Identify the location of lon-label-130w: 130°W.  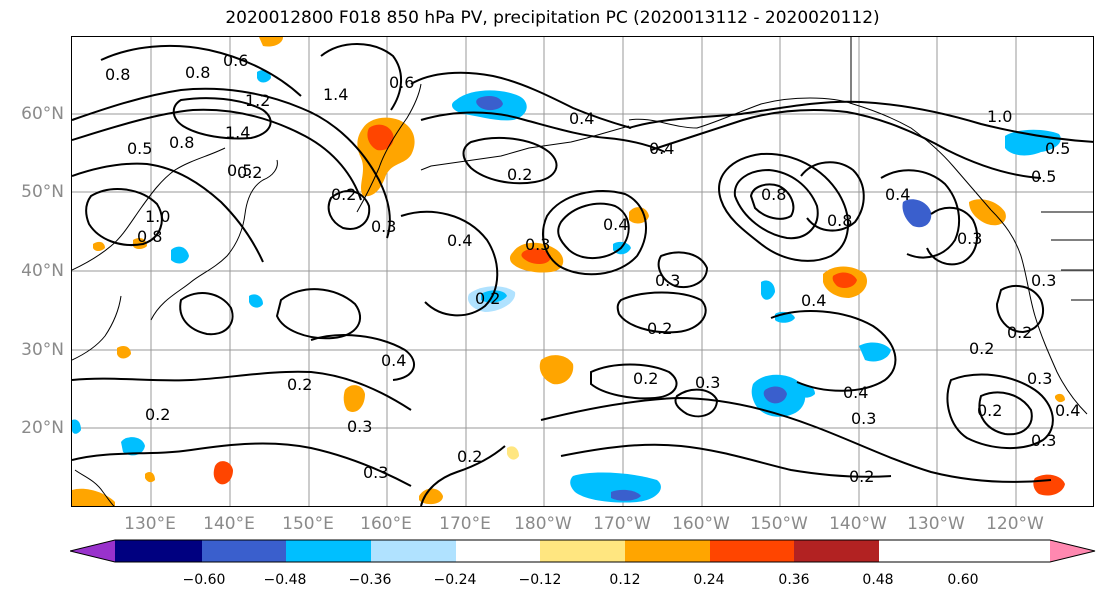
(936, 524).